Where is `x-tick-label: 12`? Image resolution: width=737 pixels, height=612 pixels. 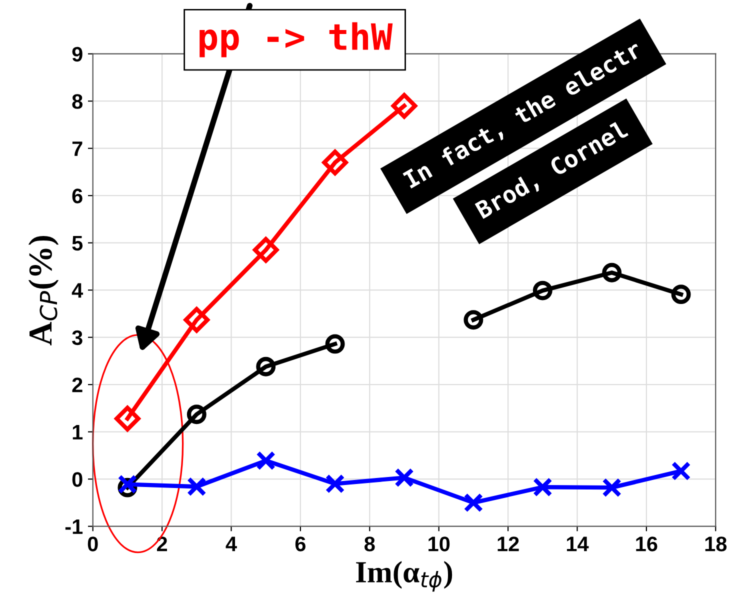
x-tick-label: 12 is located at coordinates (508, 544).